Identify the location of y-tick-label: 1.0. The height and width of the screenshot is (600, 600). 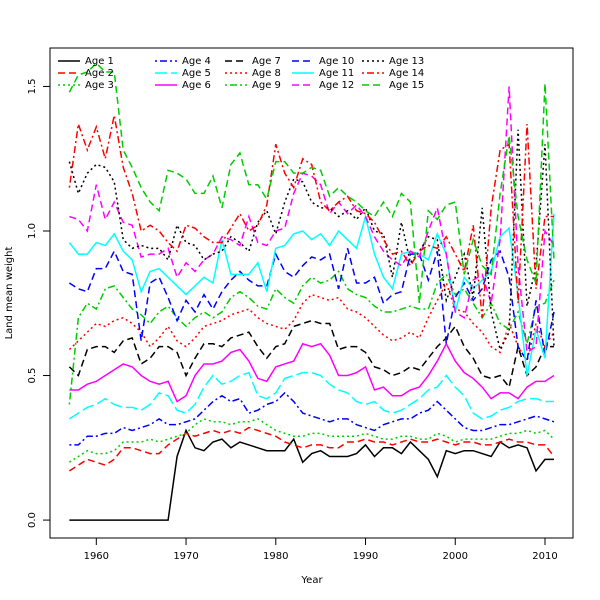
(32, 231).